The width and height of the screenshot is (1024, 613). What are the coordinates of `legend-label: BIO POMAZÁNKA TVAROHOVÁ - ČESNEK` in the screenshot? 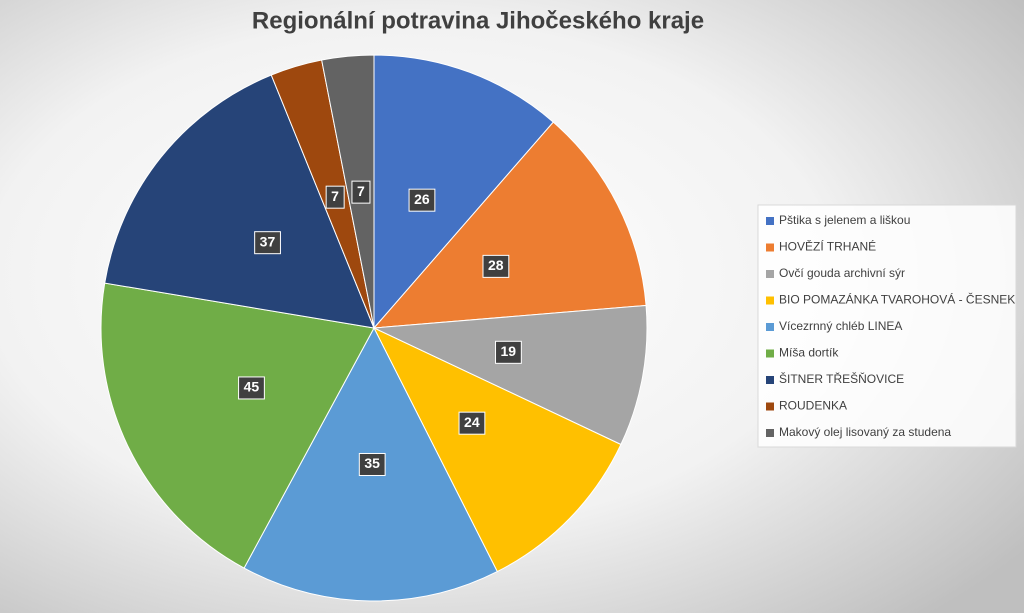 It's located at (897, 299).